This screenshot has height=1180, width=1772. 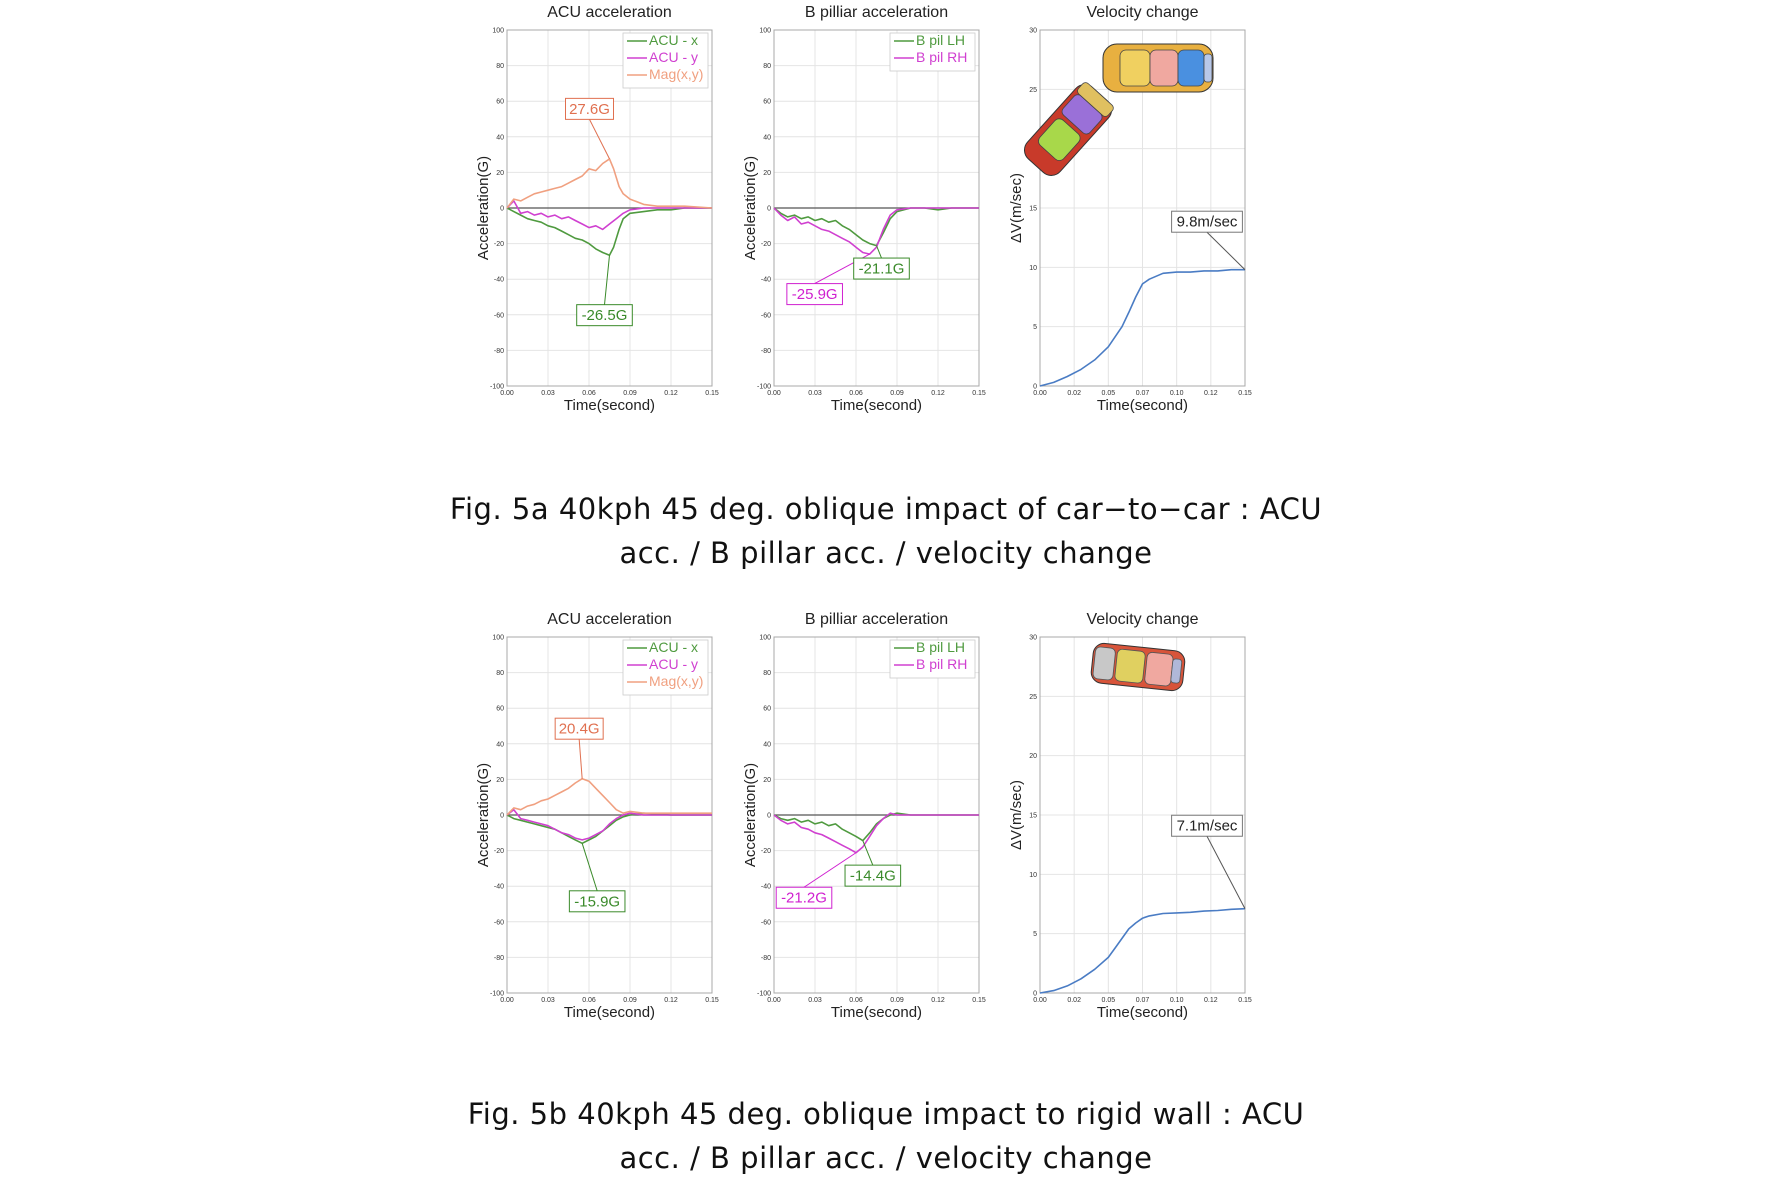 I want to click on legend-box, so click(x=932, y=52).